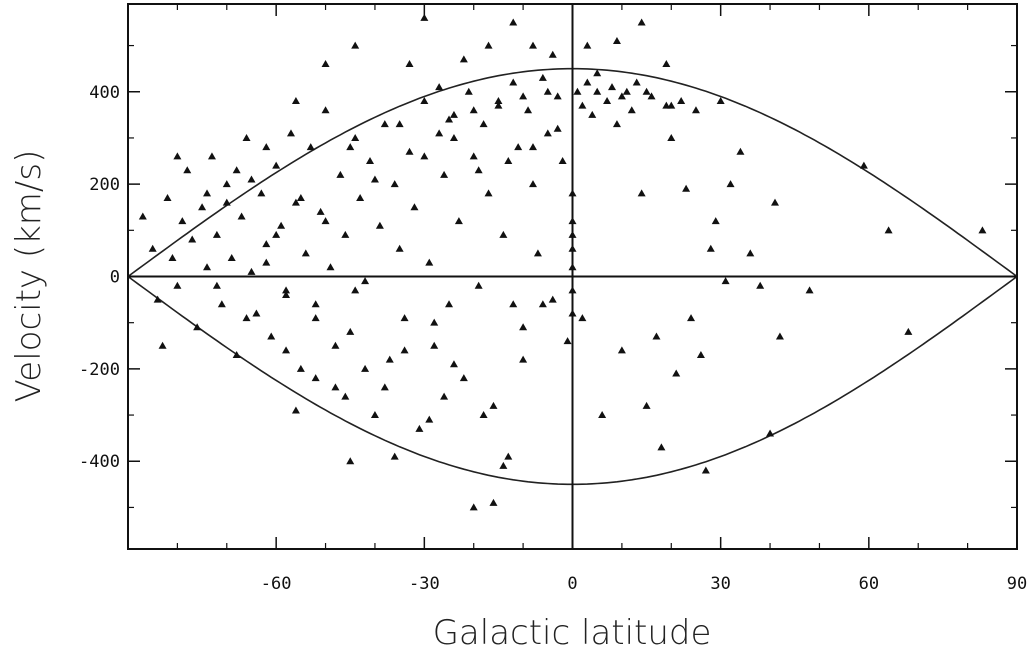 The image size is (1030, 652). Describe the element at coordinates (276, 584) in the screenshot. I see `x-tick-label: -60` at that location.